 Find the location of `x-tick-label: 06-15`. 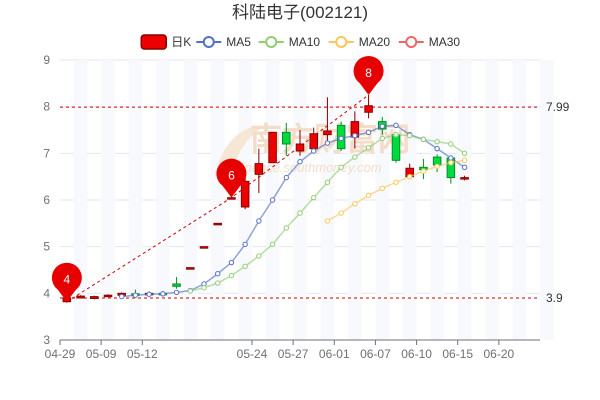

x-tick-label: 06-15 is located at coordinates (457, 354).